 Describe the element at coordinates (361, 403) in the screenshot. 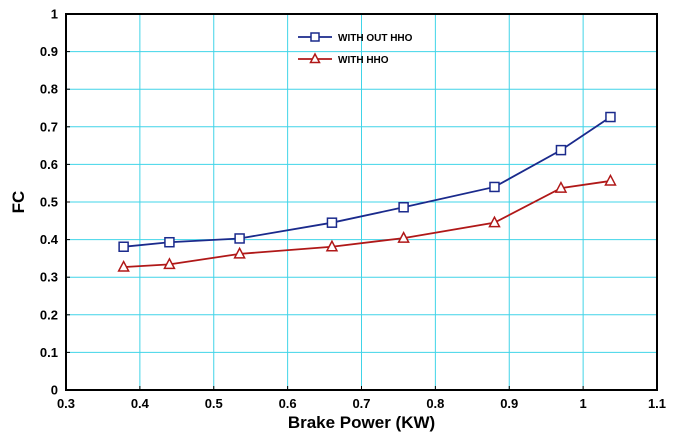

I see `x-tick-label: 0.7` at that location.